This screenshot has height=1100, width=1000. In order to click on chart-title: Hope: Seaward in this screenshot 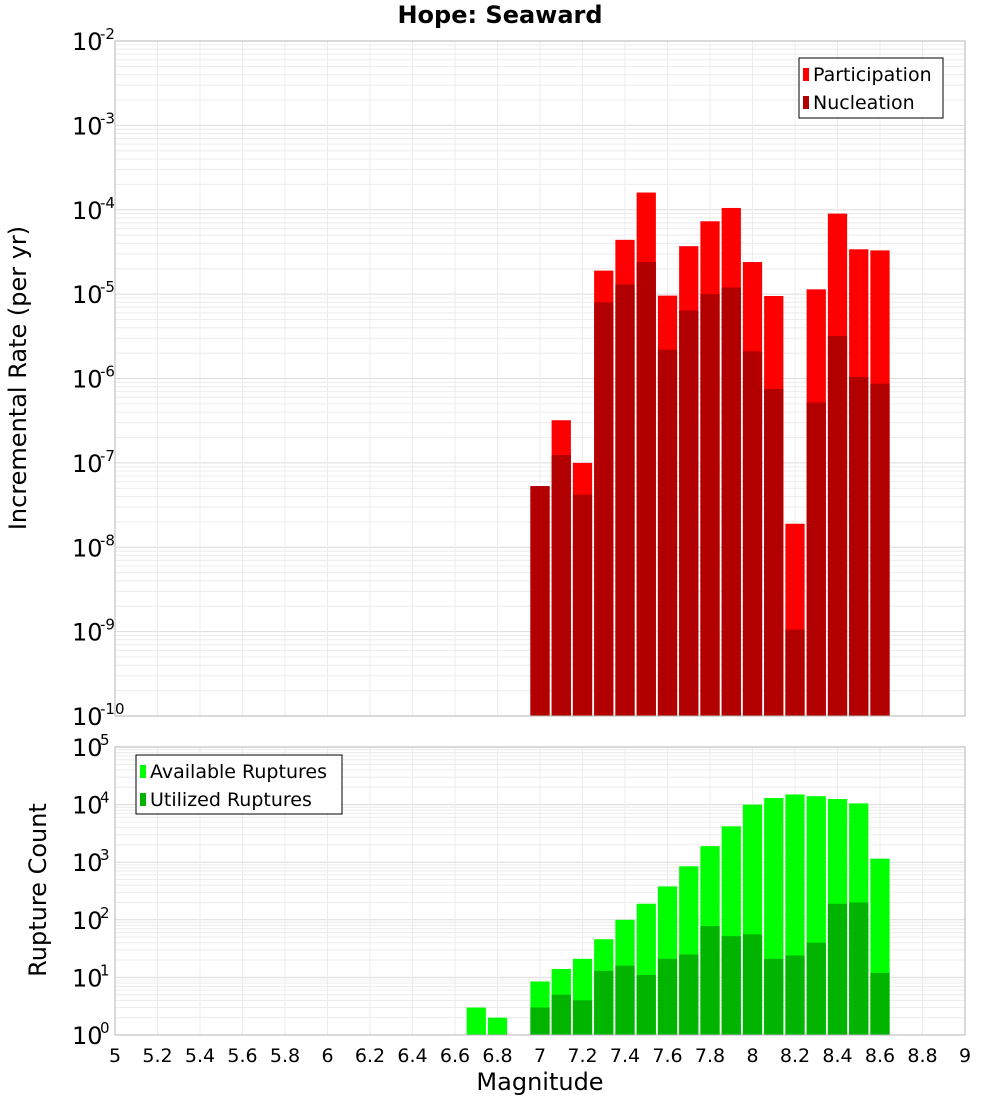, I will do `click(499, 15)`.